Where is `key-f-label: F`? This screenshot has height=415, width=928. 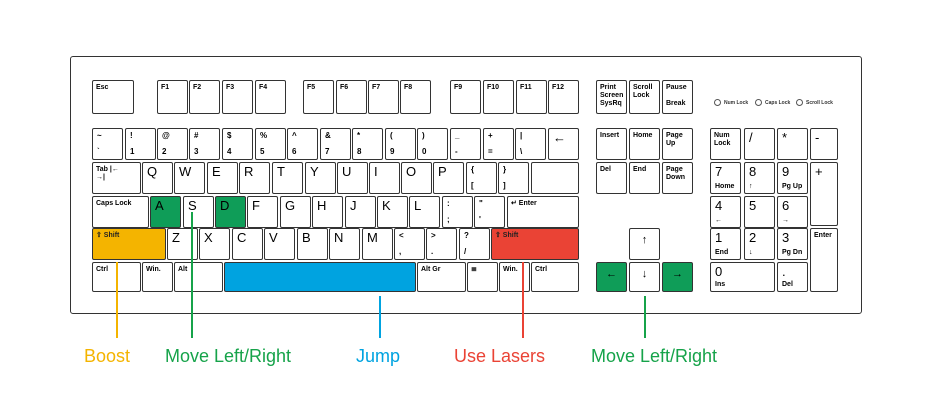 key-f-label: F is located at coordinates (256, 205).